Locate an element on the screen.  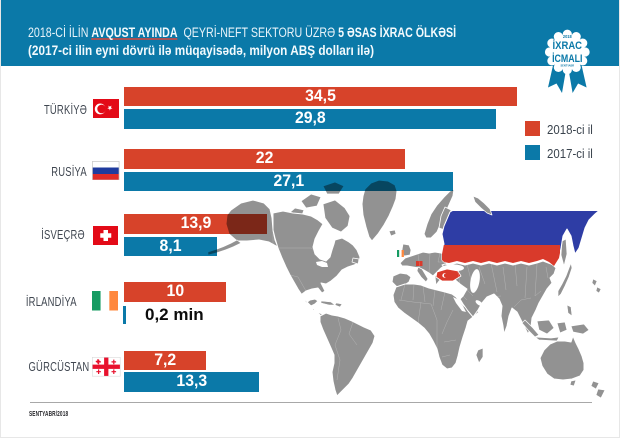
svg-text: İCMALI is located at coordinates (567, 58).